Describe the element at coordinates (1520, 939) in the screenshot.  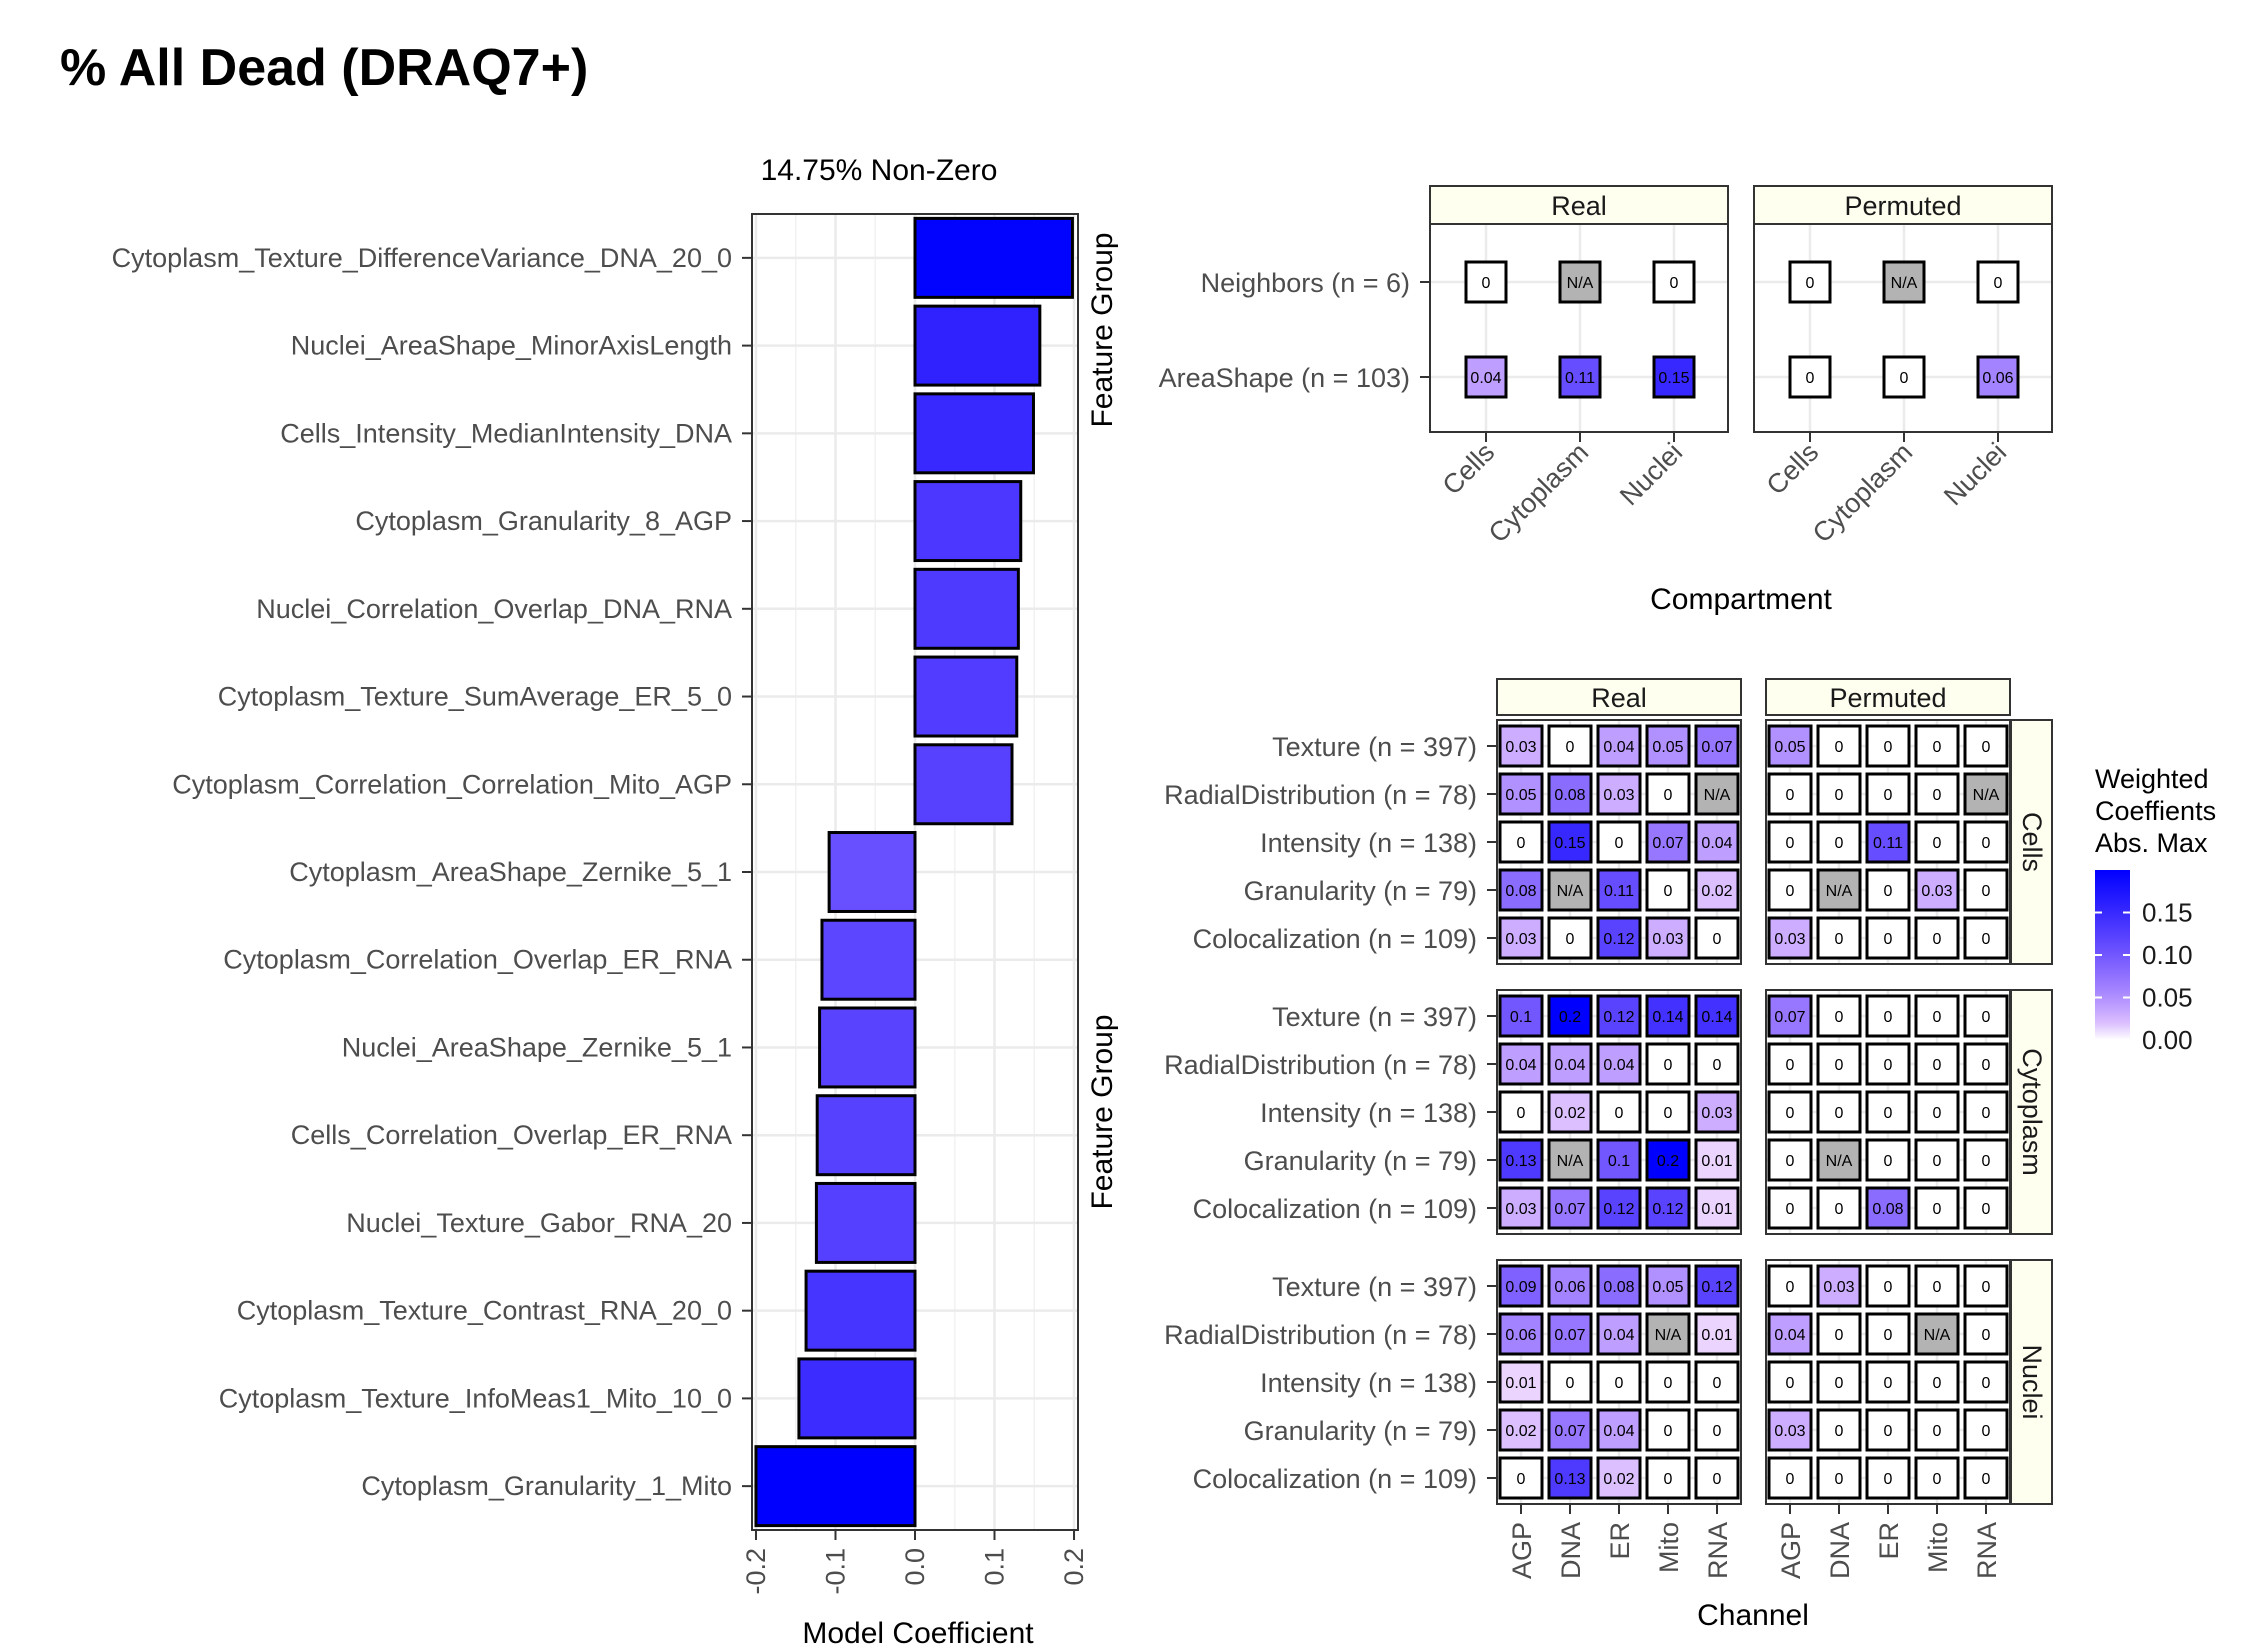
I see `heat-cell-label: 0.03` at that location.